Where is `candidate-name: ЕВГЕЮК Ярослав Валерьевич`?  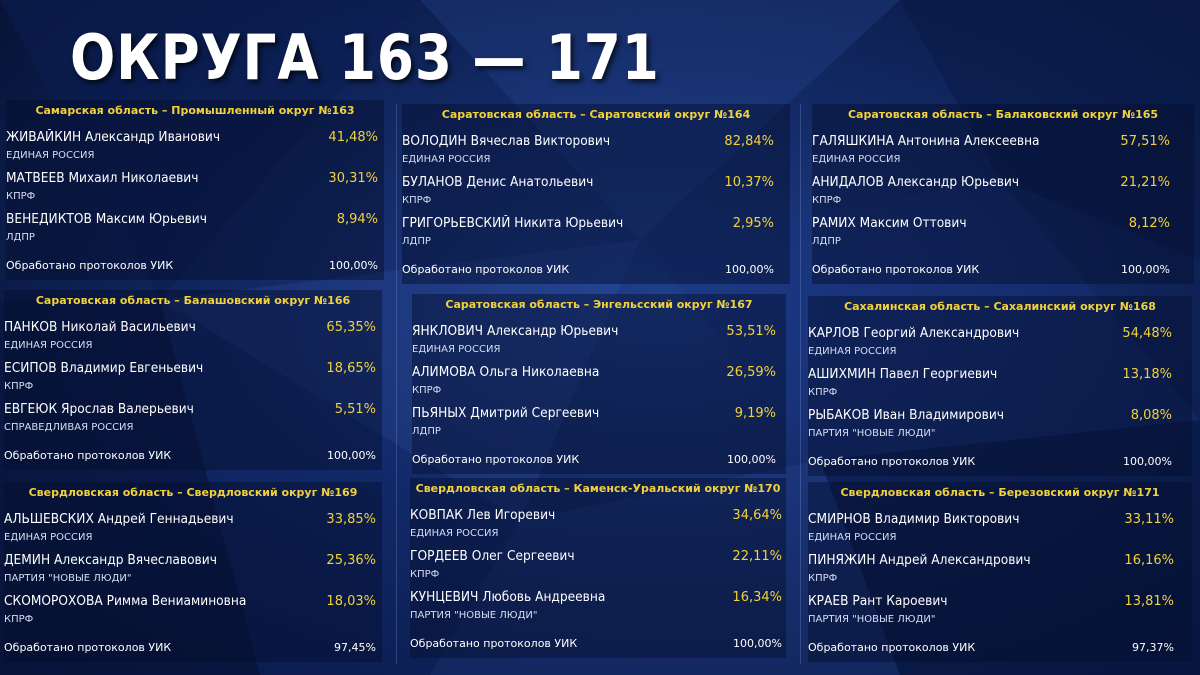 candidate-name: ЕВГЕЮК Ярослав Валерьевич is located at coordinates (99, 409).